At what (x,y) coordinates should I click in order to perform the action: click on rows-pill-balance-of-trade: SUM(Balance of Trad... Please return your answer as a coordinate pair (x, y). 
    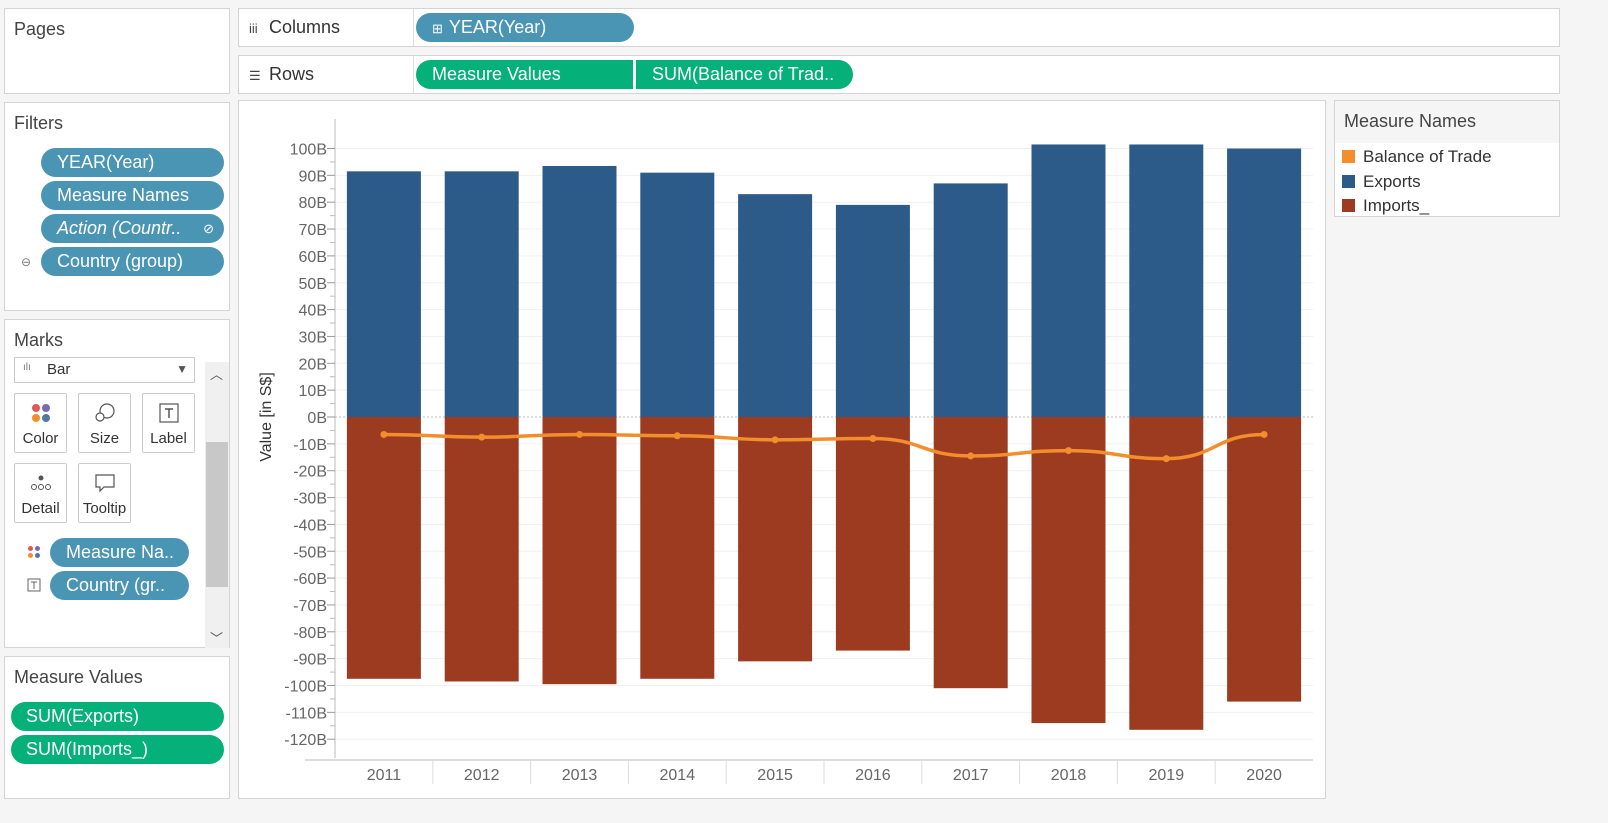
    Looking at the image, I should click on (744, 74).